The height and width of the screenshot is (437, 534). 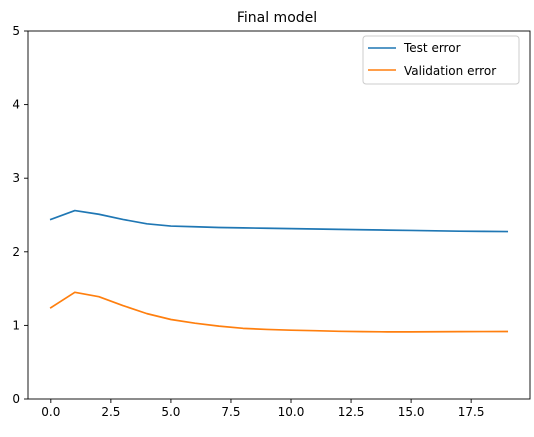 What do you see at coordinates (16, 399) in the screenshot?
I see `y-tick-label: 0` at bounding box center [16, 399].